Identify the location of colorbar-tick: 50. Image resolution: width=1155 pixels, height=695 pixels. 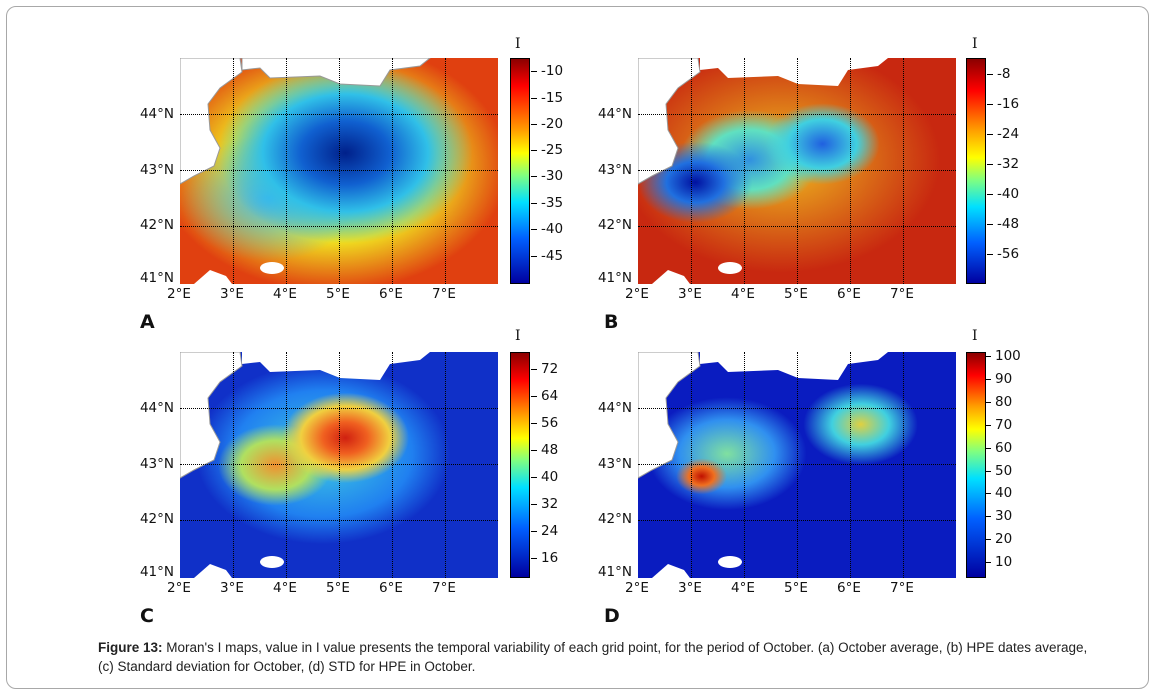
(998, 471).